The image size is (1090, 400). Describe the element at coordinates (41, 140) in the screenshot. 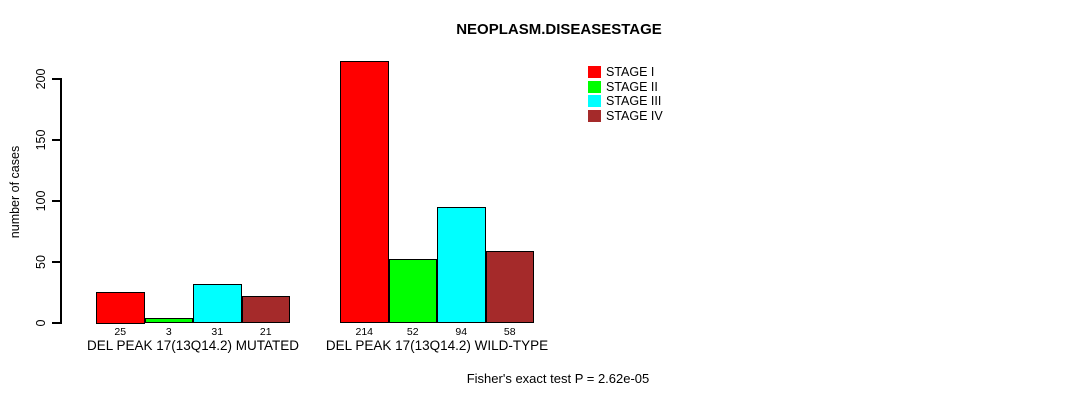

I see `y-tick-label: 150` at that location.